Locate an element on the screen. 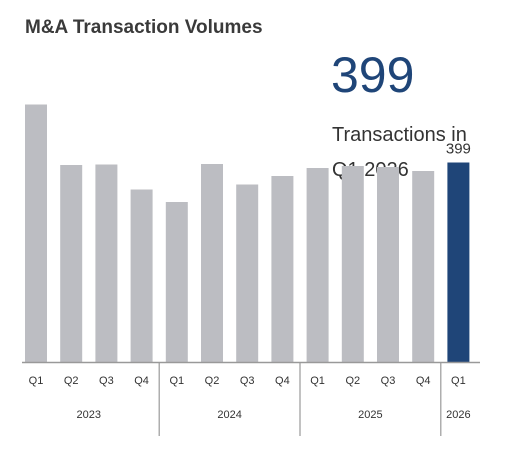 This screenshot has width=505, height=455. year-label: 2023 is located at coordinates (89, 415).